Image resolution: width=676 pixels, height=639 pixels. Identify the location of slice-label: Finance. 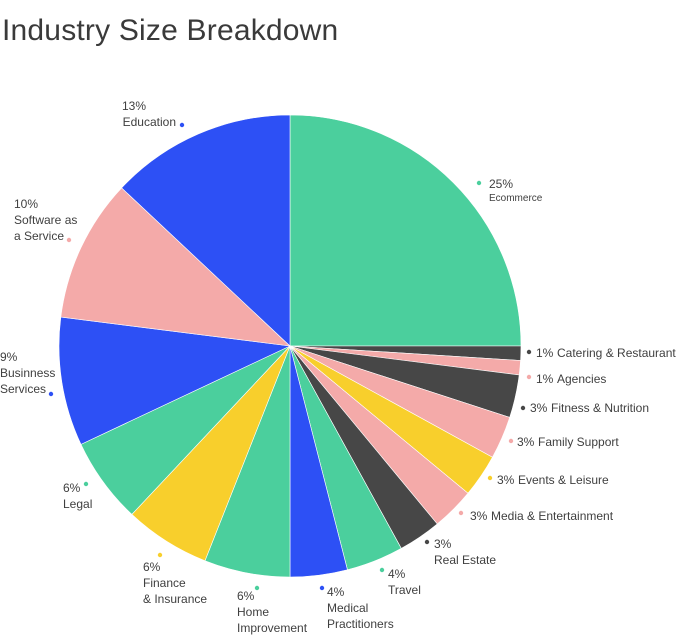
(164, 583).